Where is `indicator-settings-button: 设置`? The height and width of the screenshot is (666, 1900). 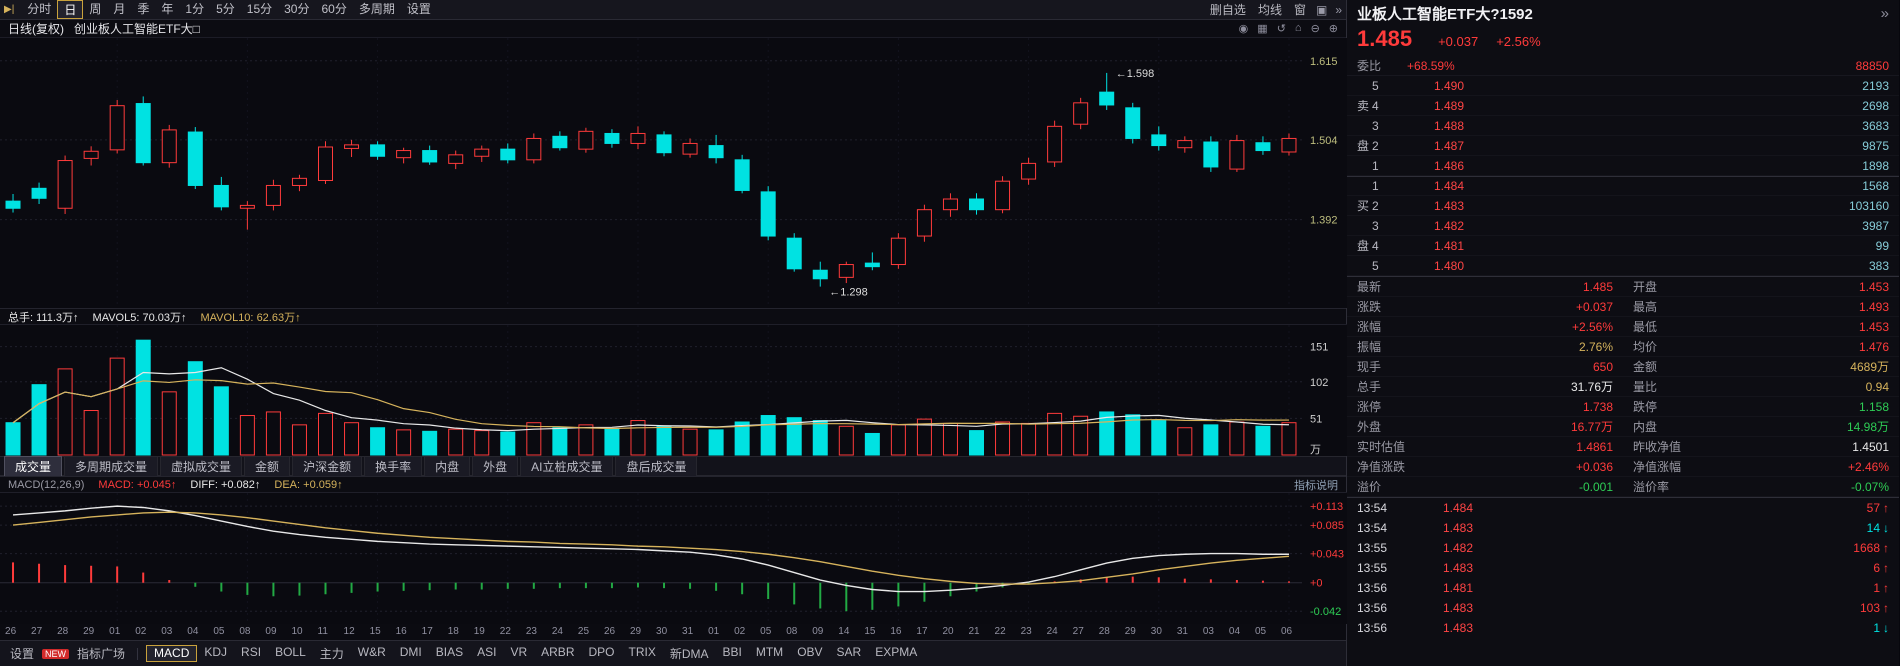 indicator-settings-button: 设置 is located at coordinates (22, 654).